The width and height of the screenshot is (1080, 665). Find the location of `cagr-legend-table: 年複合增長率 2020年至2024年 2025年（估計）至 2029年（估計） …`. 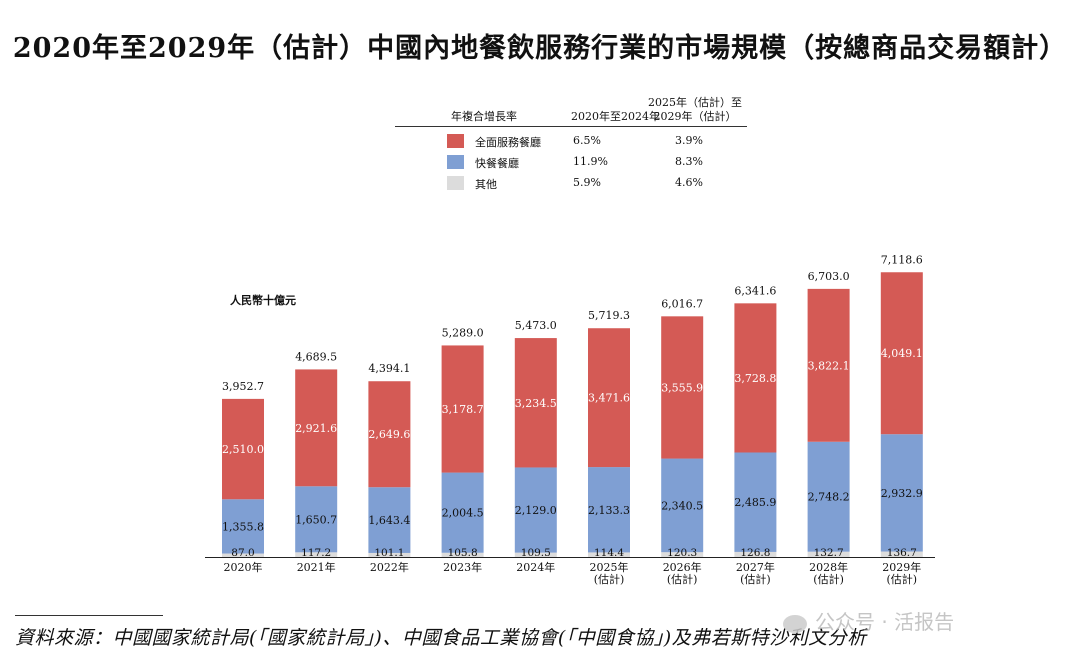

cagr-legend-table: 年複合增長率 2020年至2024年 2025年（估計）至 2029年（估計） … is located at coordinates (571, 140).